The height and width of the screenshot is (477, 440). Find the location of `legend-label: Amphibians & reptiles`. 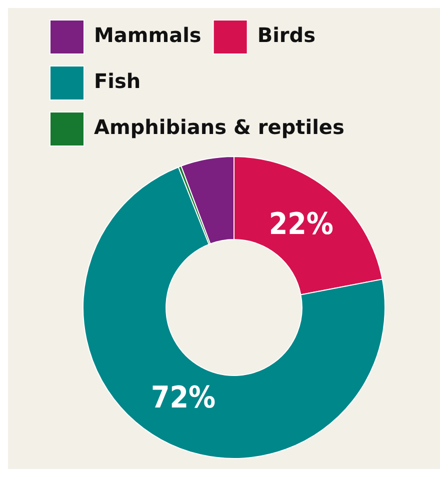

legend-label: Amphibians & reptiles is located at coordinates (219, 127).